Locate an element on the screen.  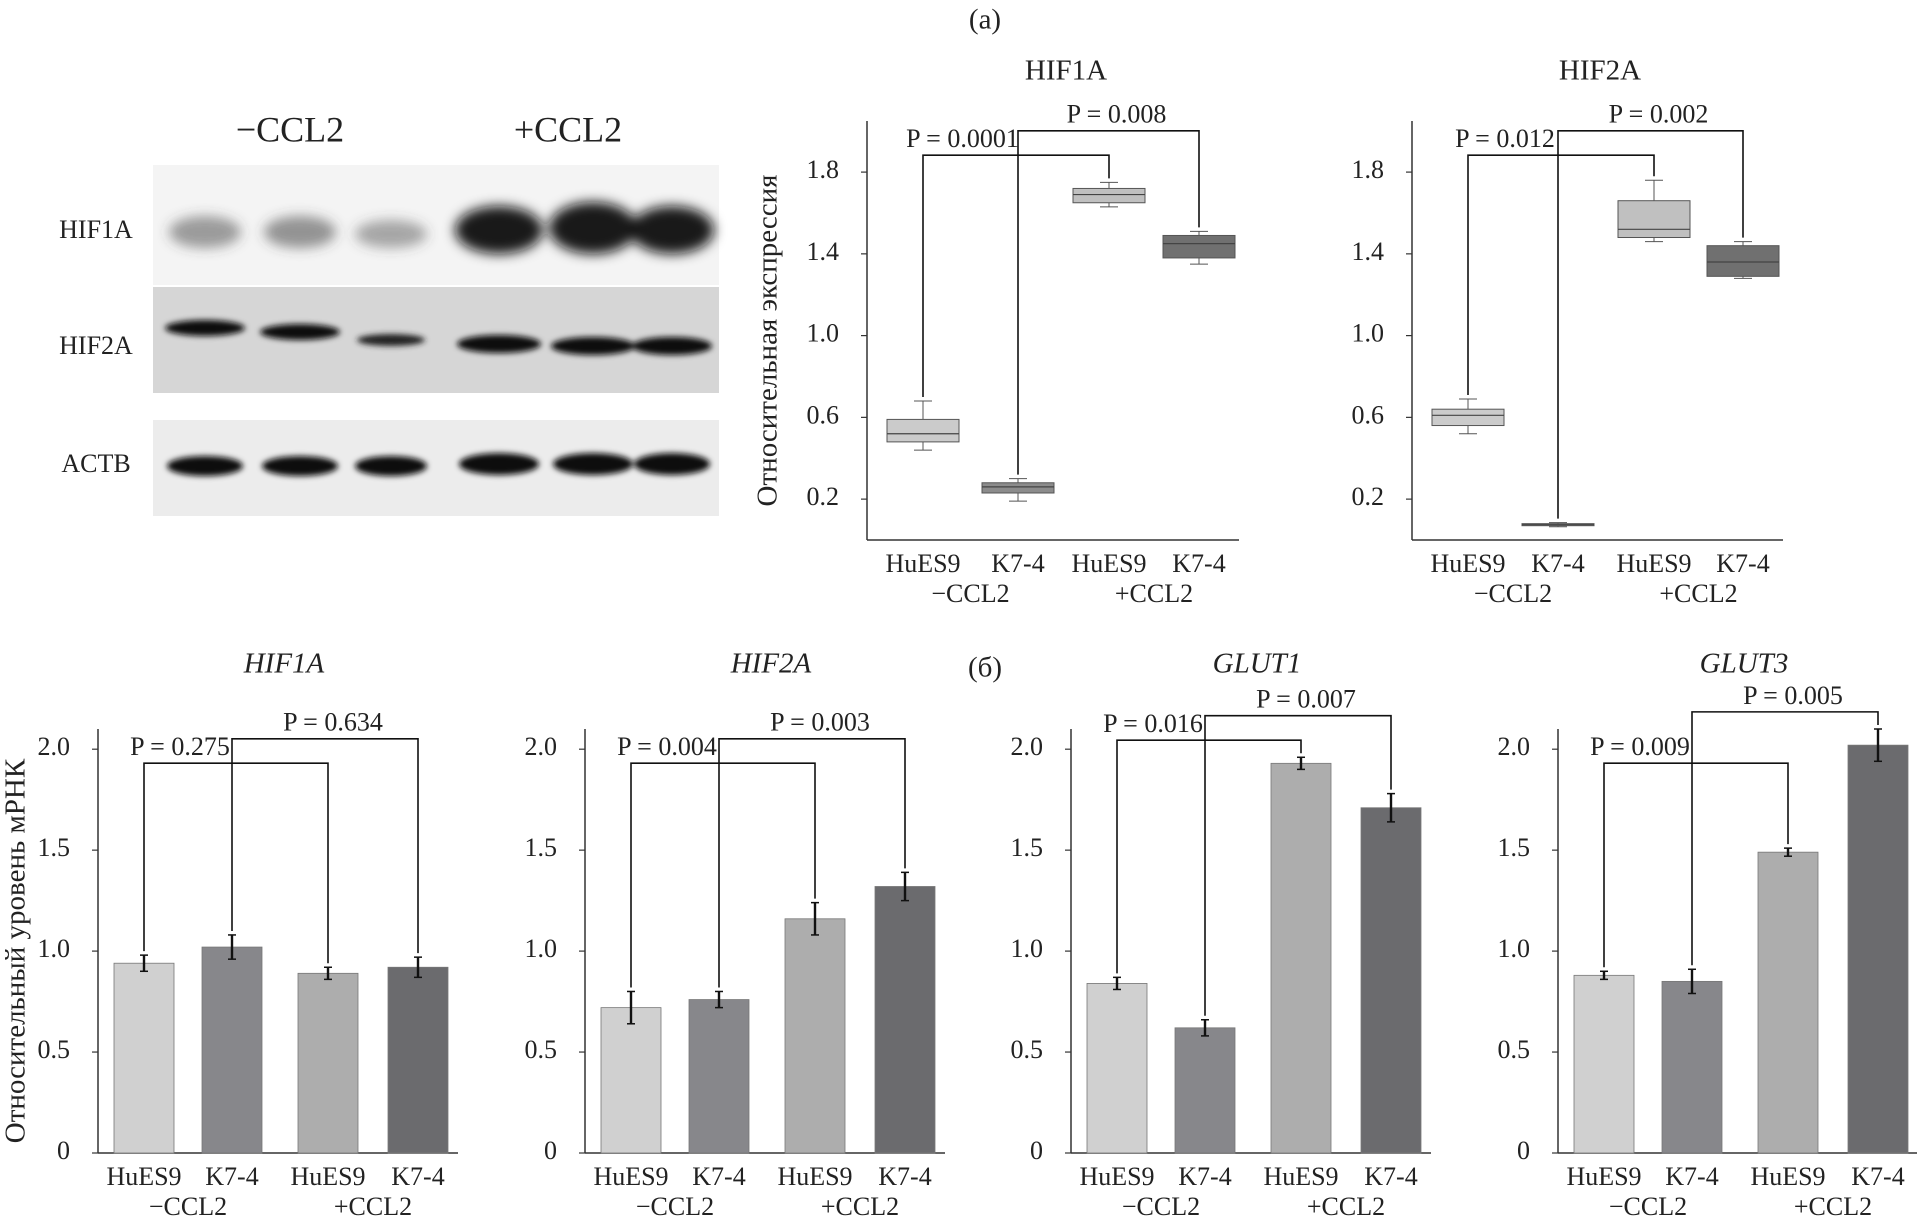
blot-row-label: ACTB is located at coordinates (95, 463).